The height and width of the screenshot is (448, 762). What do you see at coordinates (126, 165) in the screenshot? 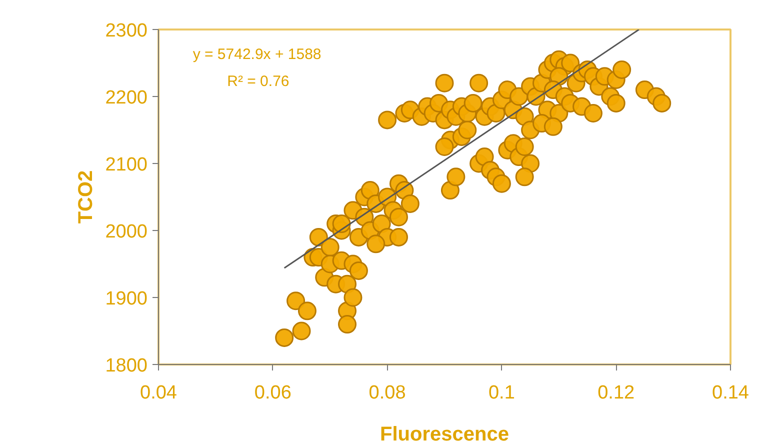
I see `y-tick-label: 2100` at bounding box center [126, 165].